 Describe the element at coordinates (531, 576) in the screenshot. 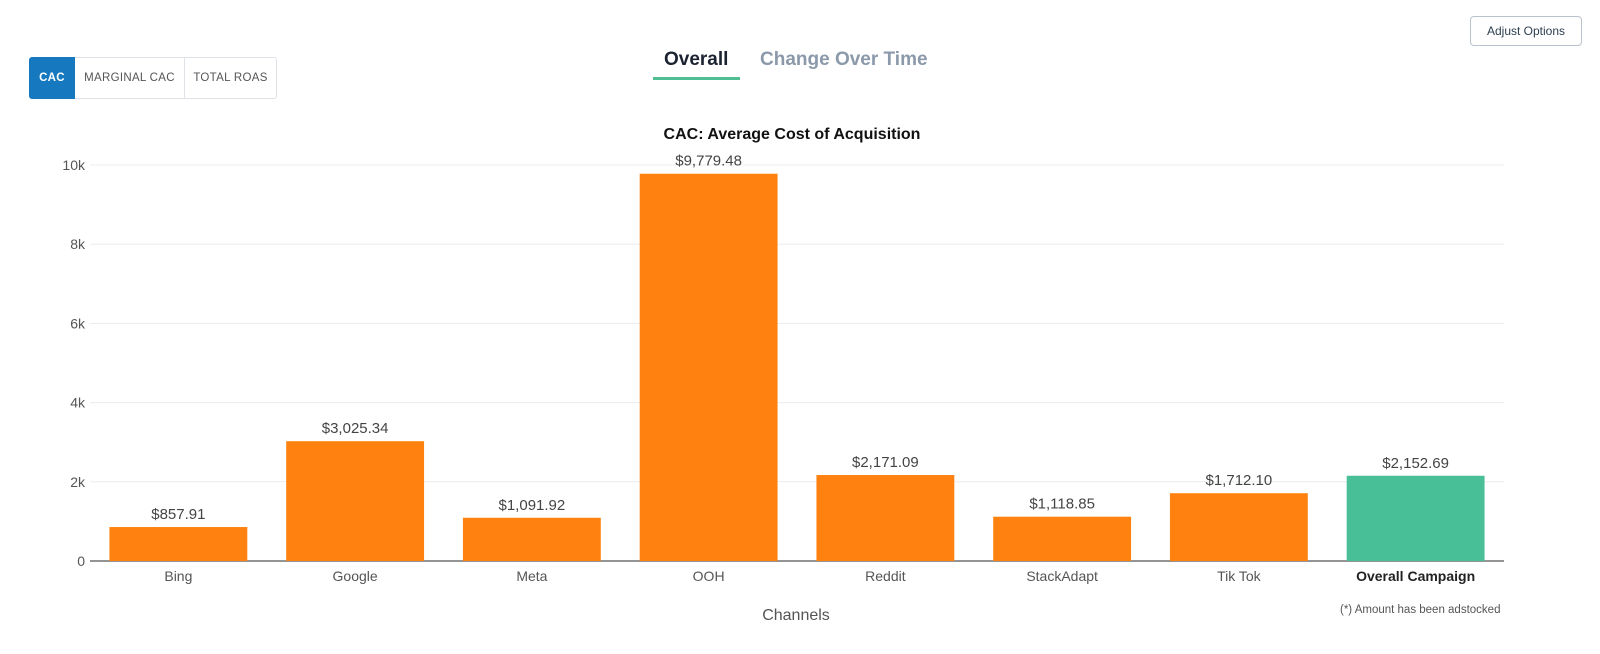

I see `x-tick-label: Meta` at that location.